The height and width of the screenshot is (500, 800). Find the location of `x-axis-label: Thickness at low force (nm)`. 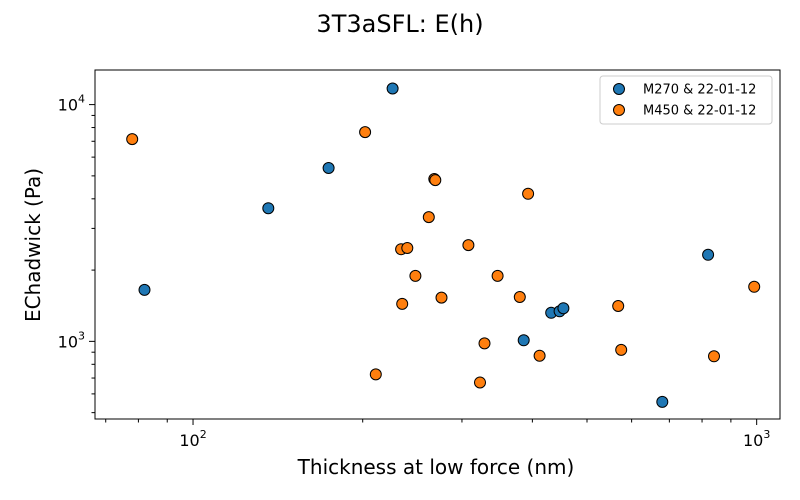

x-axis-label: Thickness at low force (nm) is located at coordinates (436, 467).